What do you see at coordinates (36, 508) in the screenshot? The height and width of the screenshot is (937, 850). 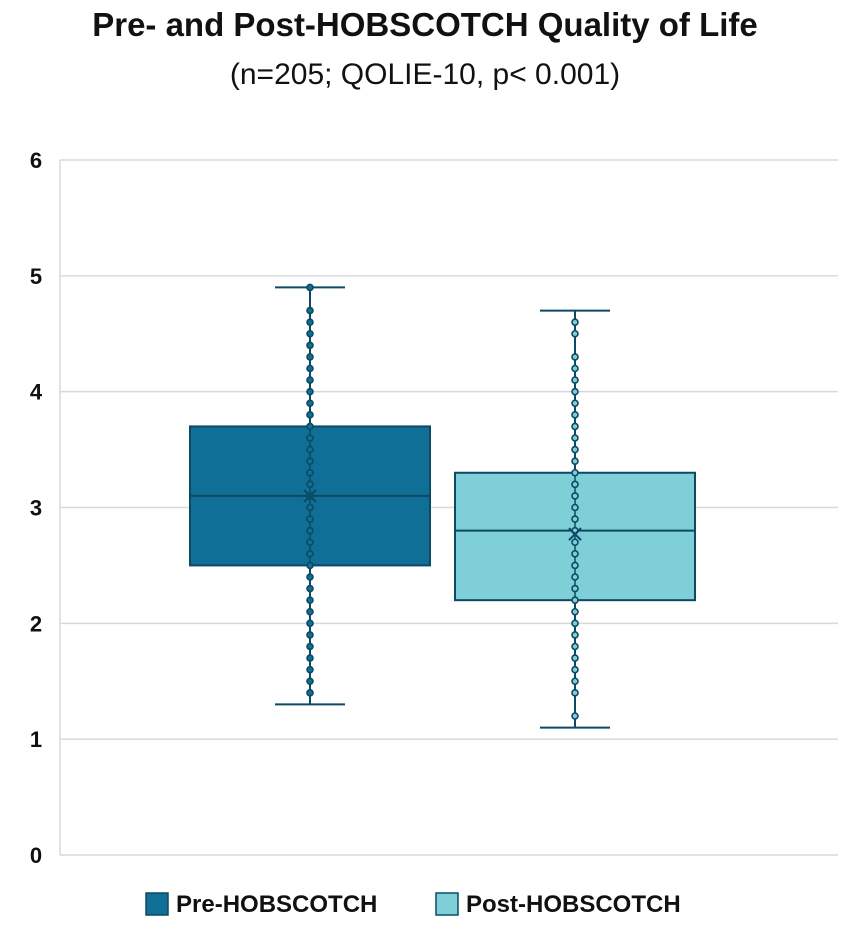 I see `y-tick-label: 3` at bounding box center [36, 508].